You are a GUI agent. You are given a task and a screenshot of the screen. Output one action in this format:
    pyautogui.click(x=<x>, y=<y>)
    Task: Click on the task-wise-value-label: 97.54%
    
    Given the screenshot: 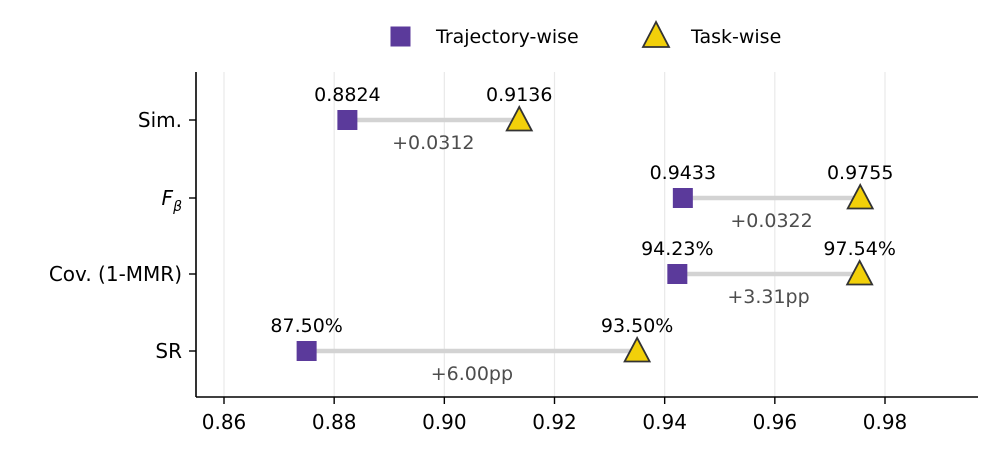 What is the action you would take?
    pyautogui.click(x=859, y=249)
    